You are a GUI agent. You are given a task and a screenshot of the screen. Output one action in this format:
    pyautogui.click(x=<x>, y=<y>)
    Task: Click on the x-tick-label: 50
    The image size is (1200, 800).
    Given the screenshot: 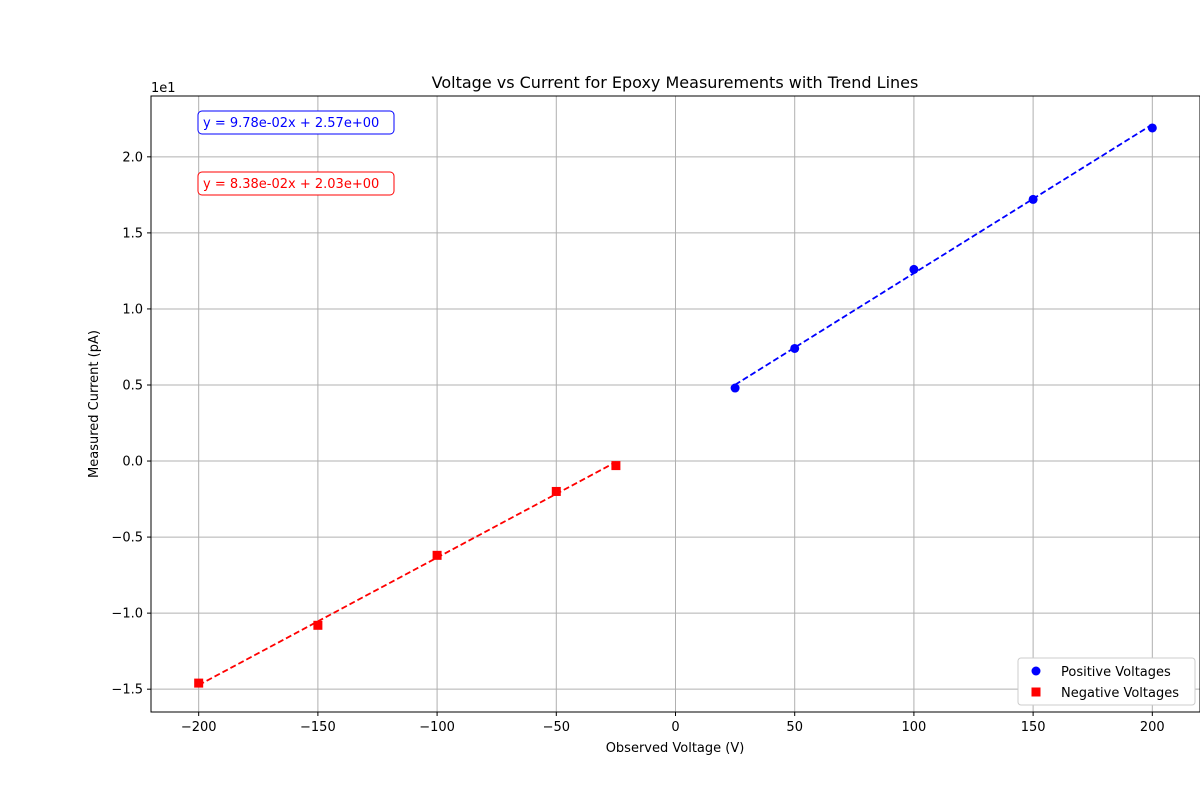 What is the action you would take?
    pyautogui.click(x=794, y=727)
    